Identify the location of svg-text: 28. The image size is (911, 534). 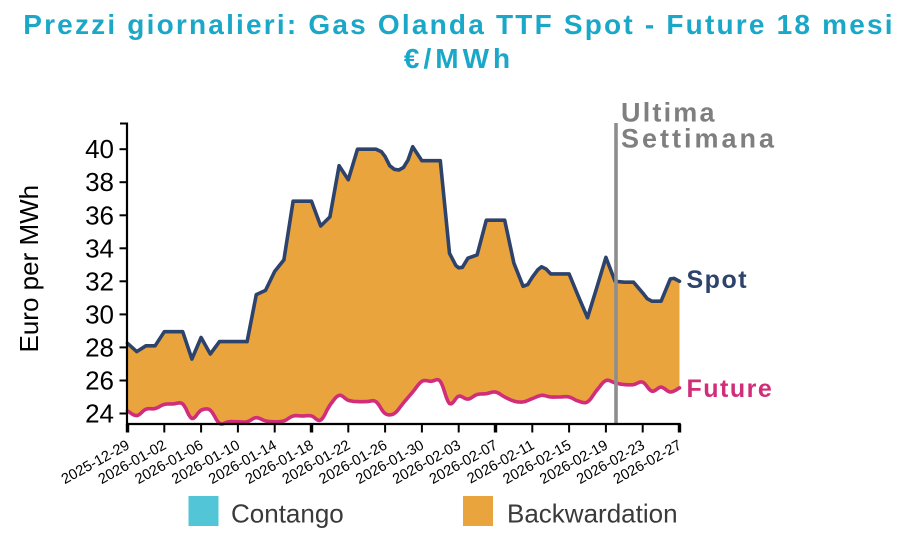
(99, 347).